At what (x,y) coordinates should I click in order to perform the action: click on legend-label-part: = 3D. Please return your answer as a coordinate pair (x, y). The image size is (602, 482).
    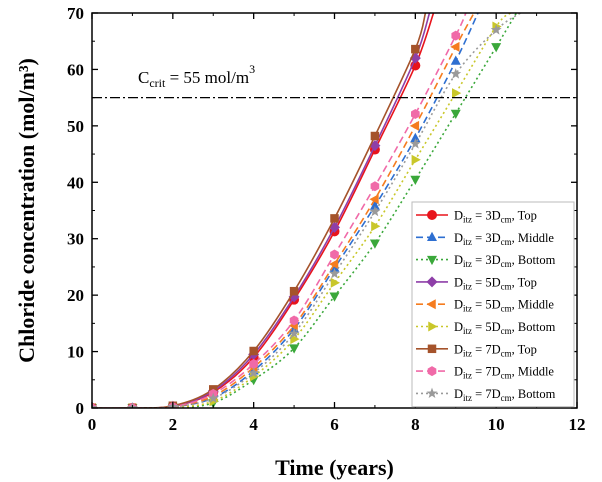
    Looking at the image, I should click on (486, 216).